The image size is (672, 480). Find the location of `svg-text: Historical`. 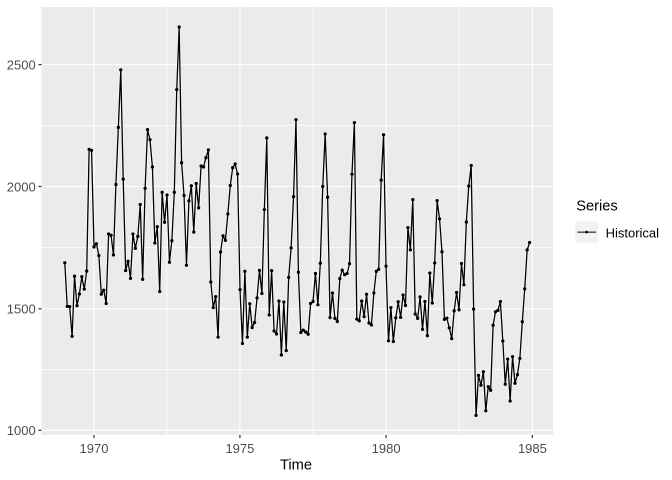

svg-text: Historical is located at coordinates (633, 232).